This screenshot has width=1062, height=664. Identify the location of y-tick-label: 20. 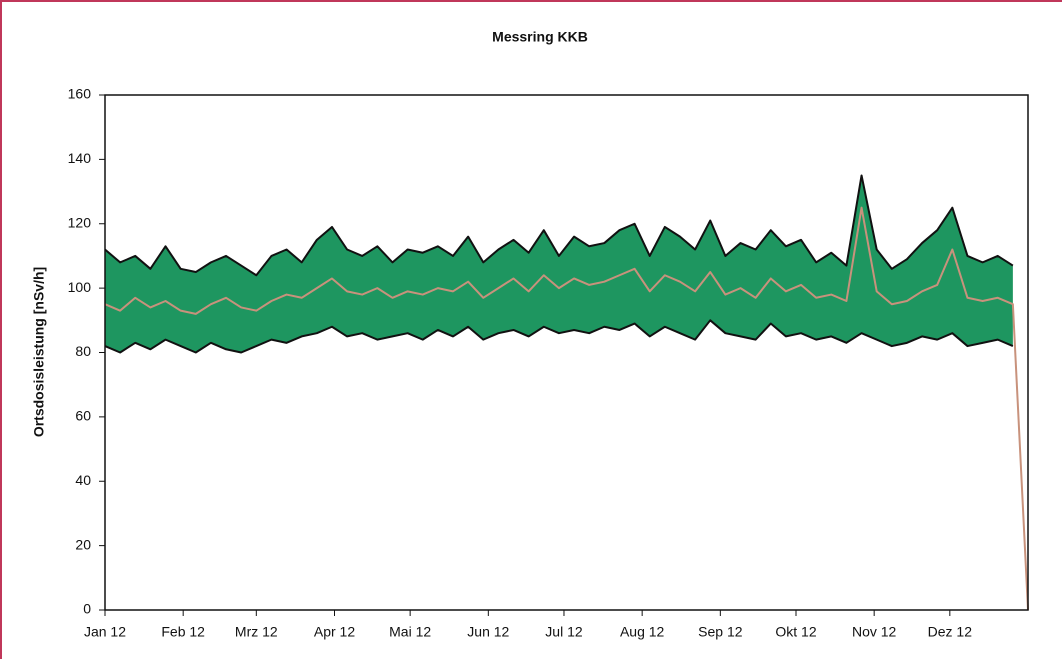
(83, 544).